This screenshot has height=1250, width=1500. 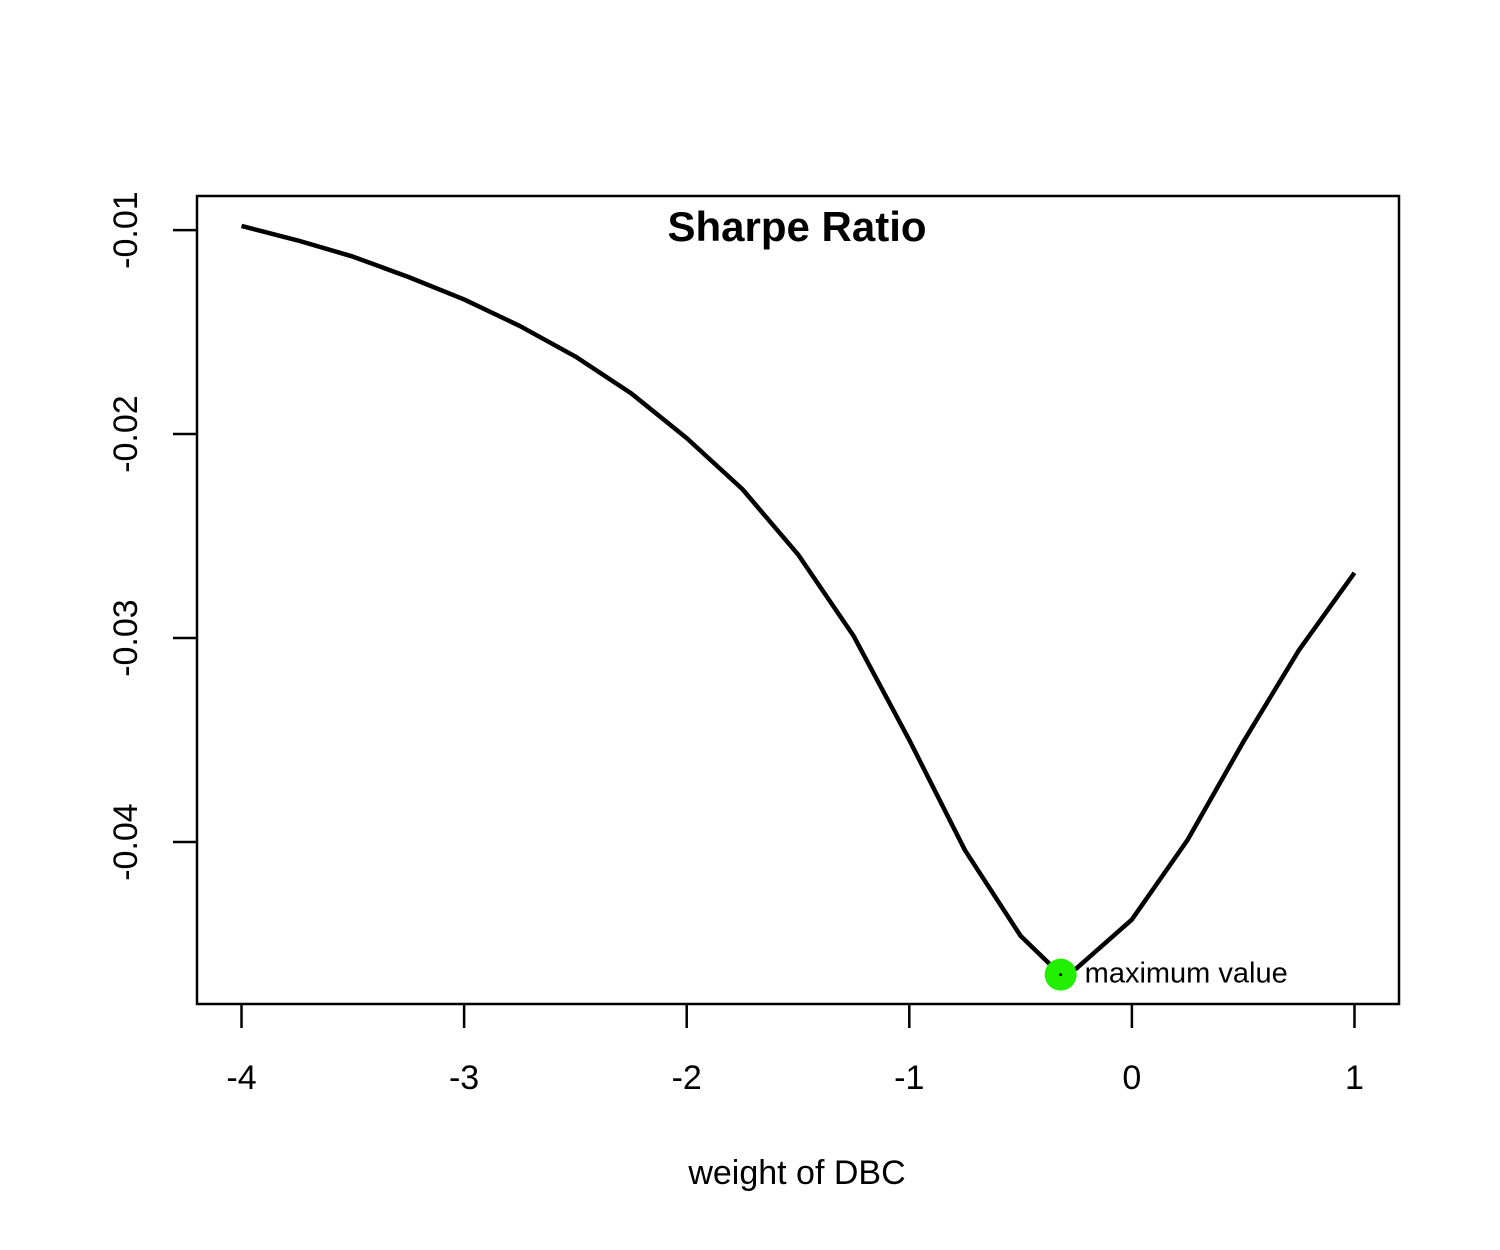 I want to click on chart-title: Sharpe Ratio, so click(x=796, y=226).